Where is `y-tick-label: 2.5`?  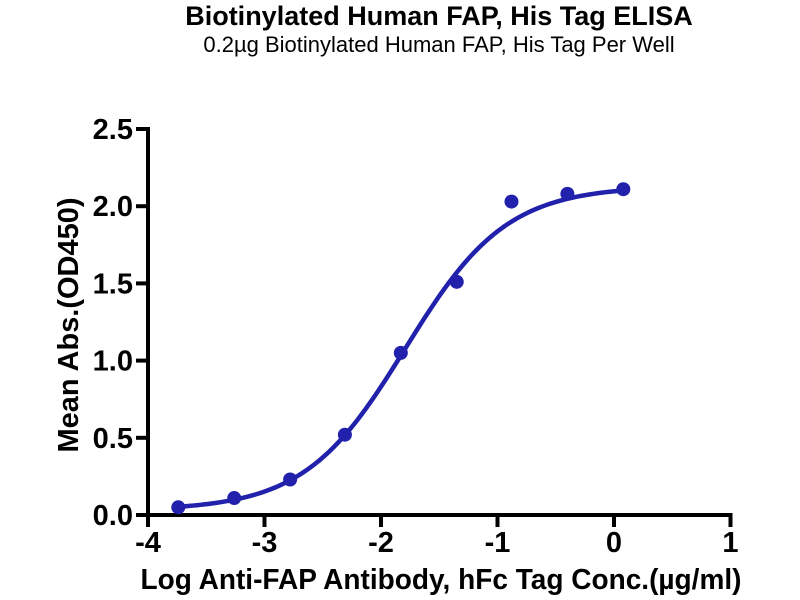 y-tick-label: 2.5 is located at coordinates (113, 130).